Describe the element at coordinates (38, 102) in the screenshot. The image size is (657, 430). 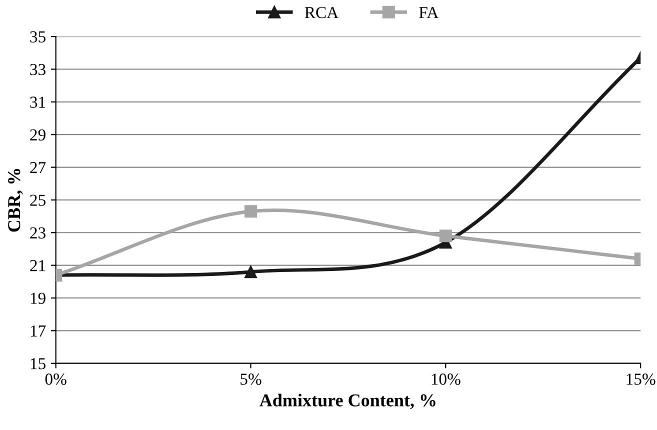
I see `y-tick-label: 31` at that location.